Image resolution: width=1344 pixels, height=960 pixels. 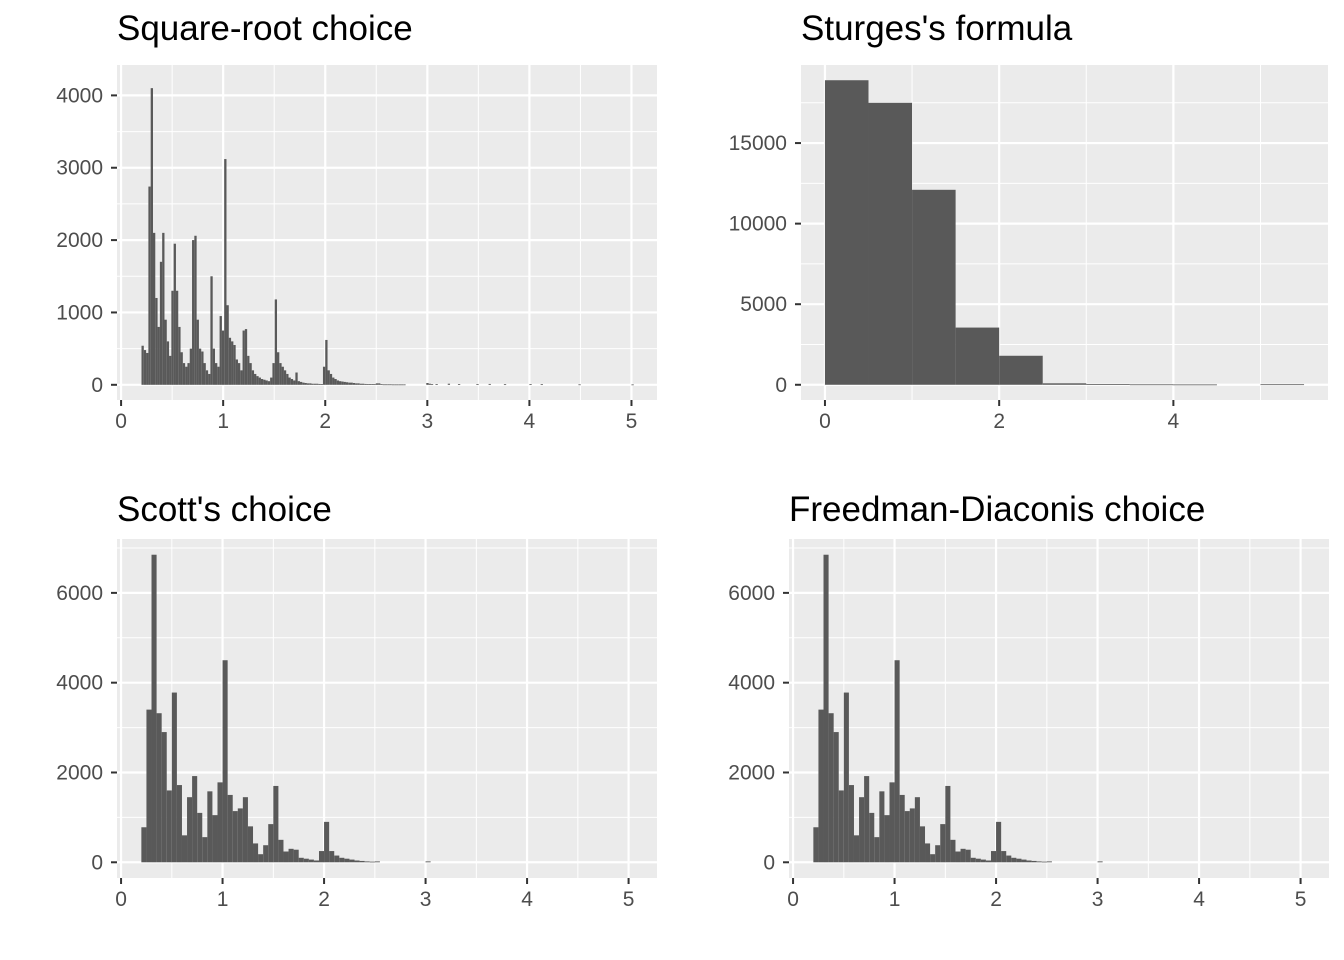 I want to click on y-tick-label: 15000, so click(x=758, y=143).